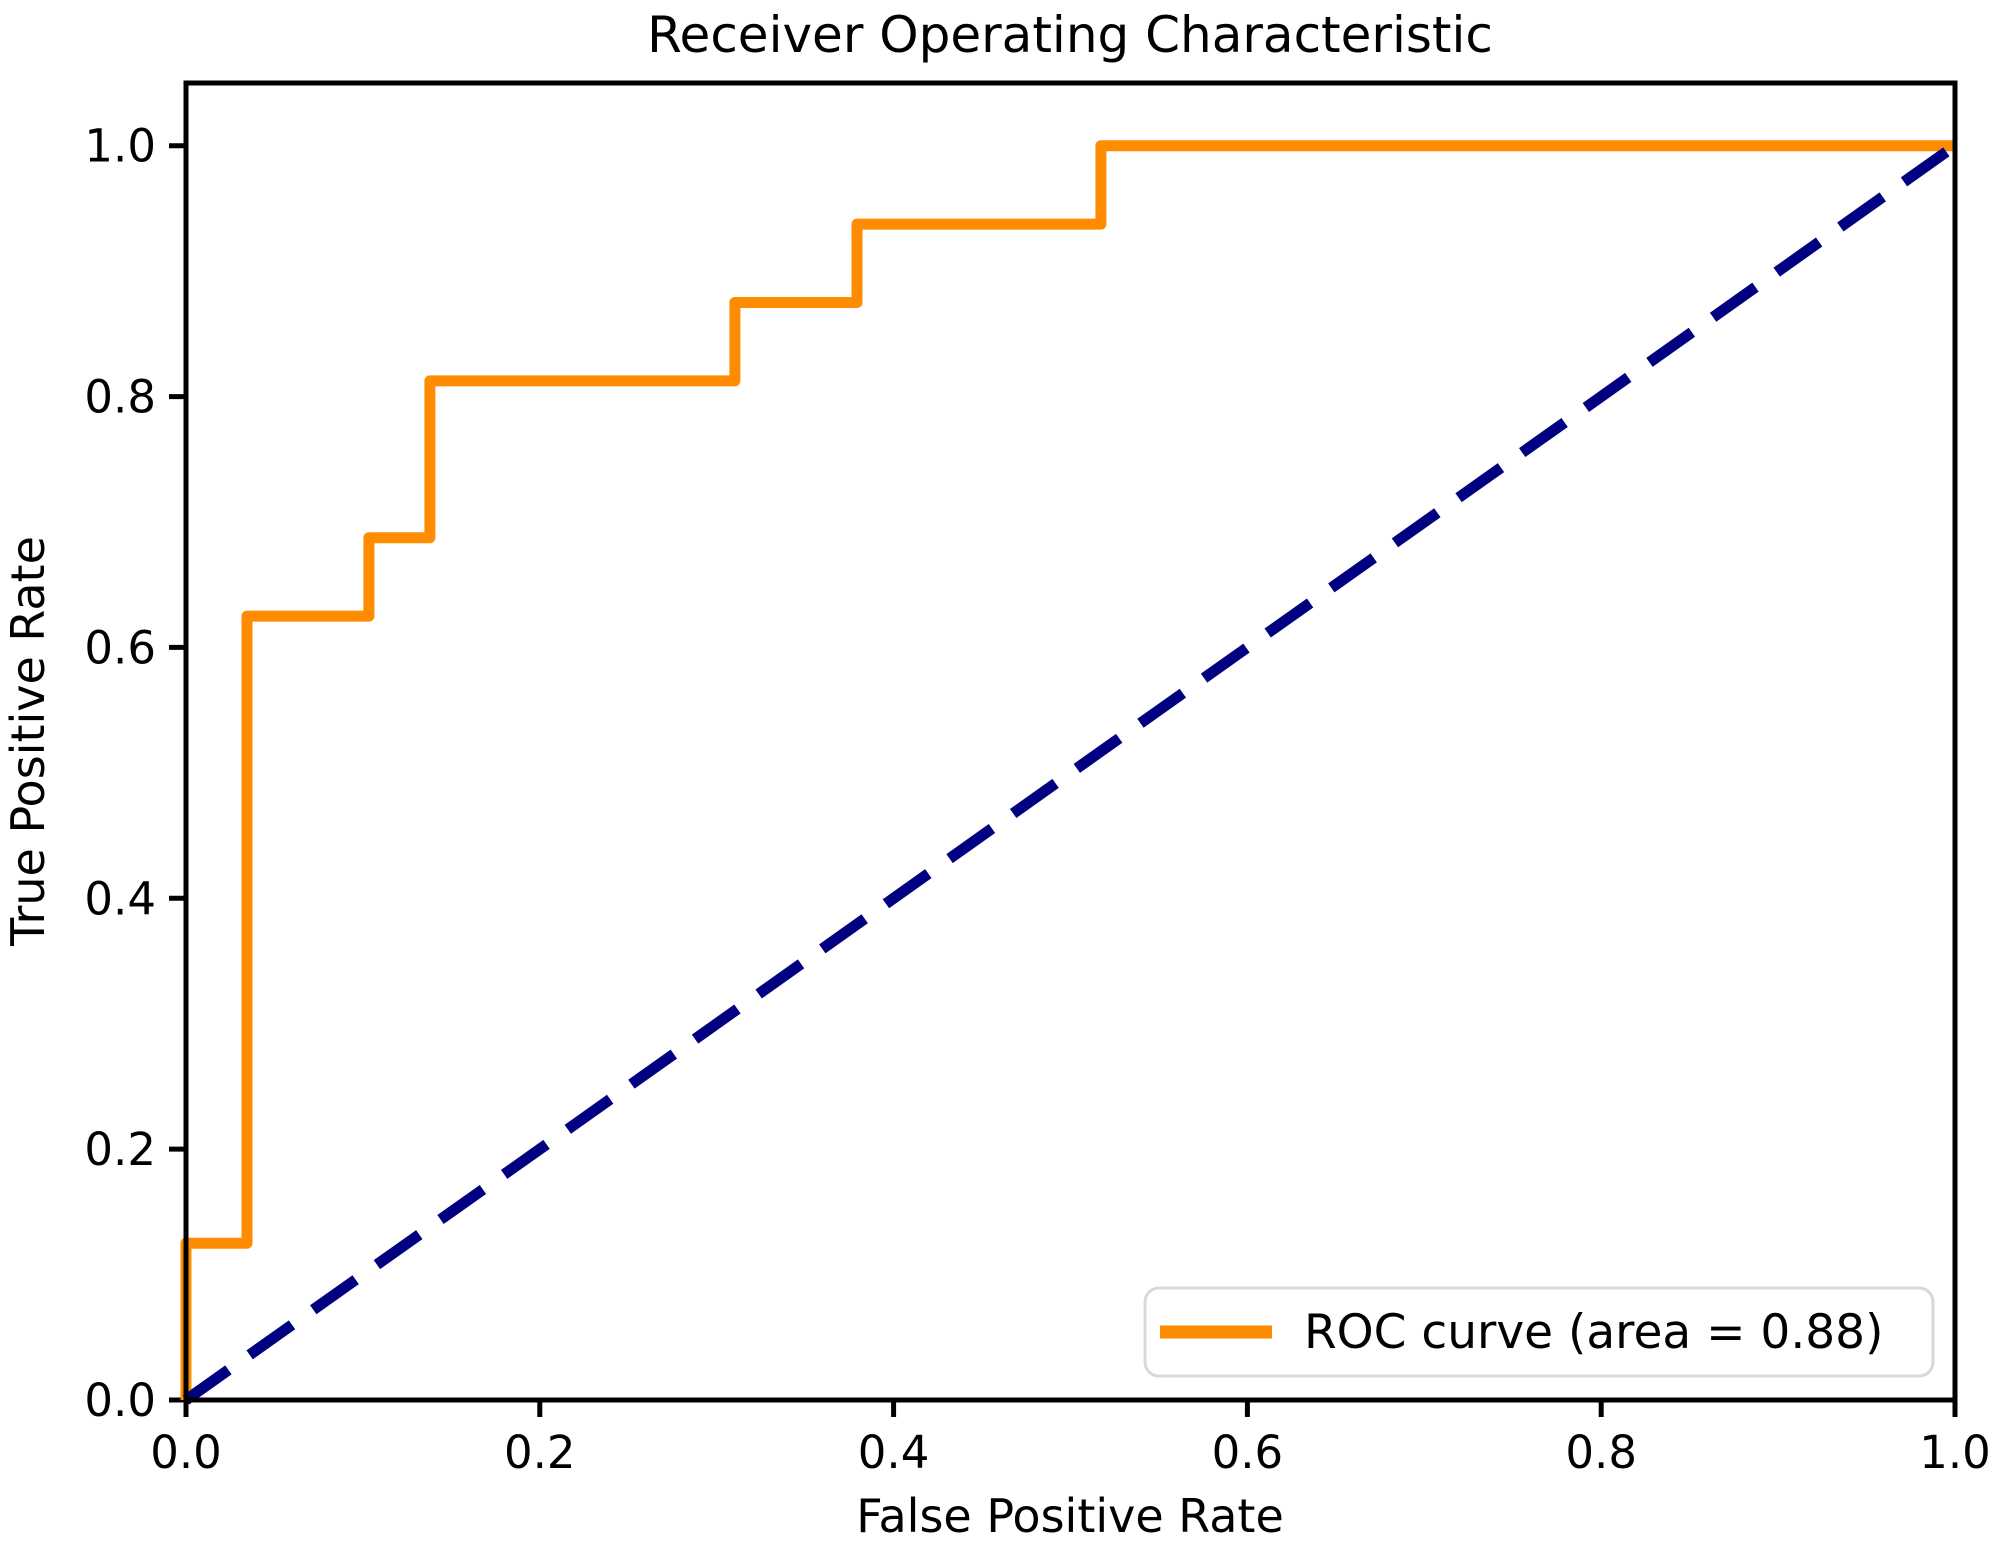 The width and height of the screenshot is (2000, 1554). I want to click on legend-roc-label: ROC curve (area = 0.88), so click(1593, 1332).